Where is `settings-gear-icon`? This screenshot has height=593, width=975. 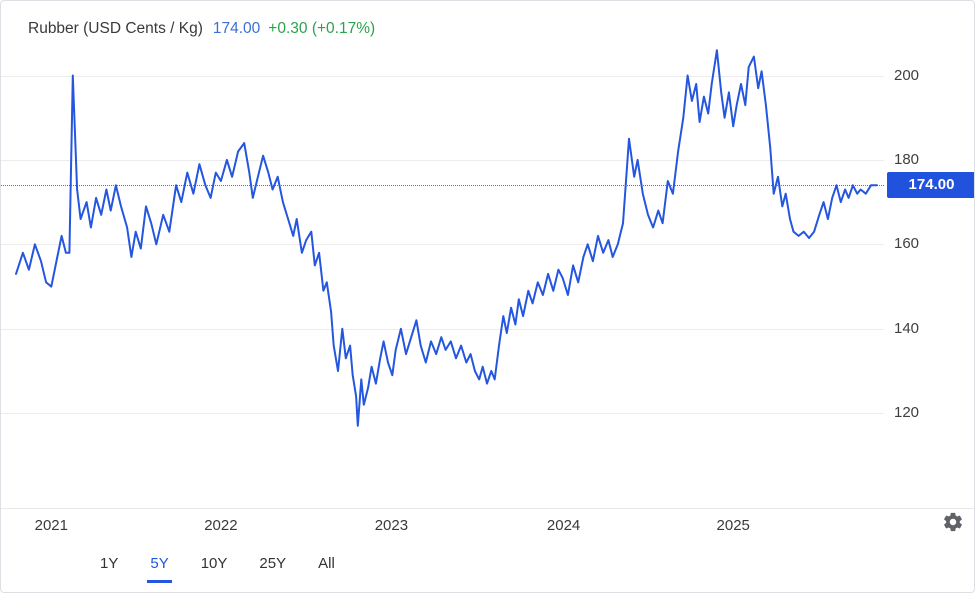
settings-gear-icon is located at coordinates (953, 522).